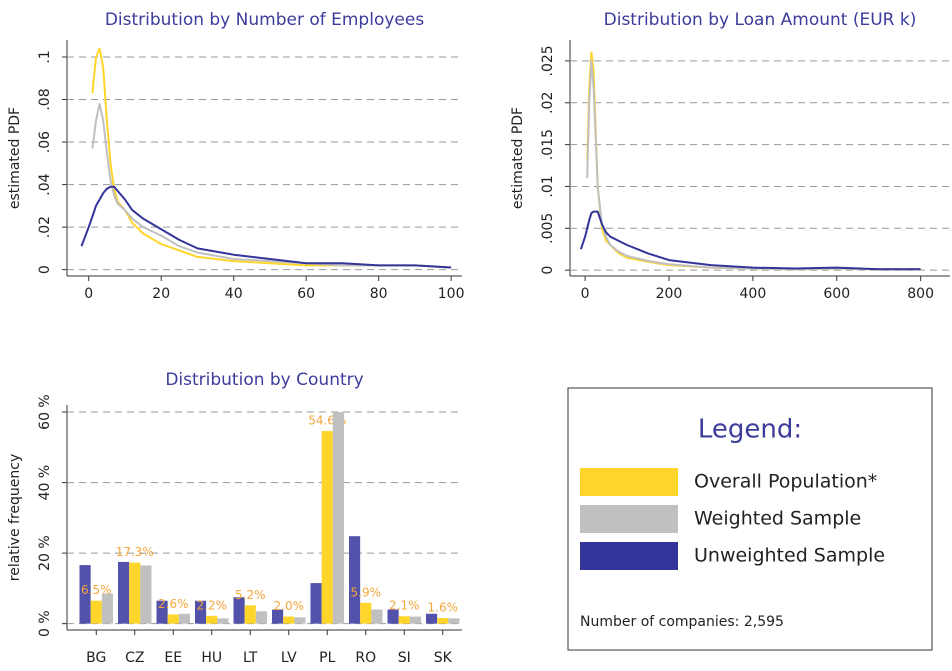 The width and height of the screenshot is (952, 671). Describe the element at coordinates (760, 20) in the screenshot. I see `chart-title: Distribution by Loan Amount (EUR k)` at that location.